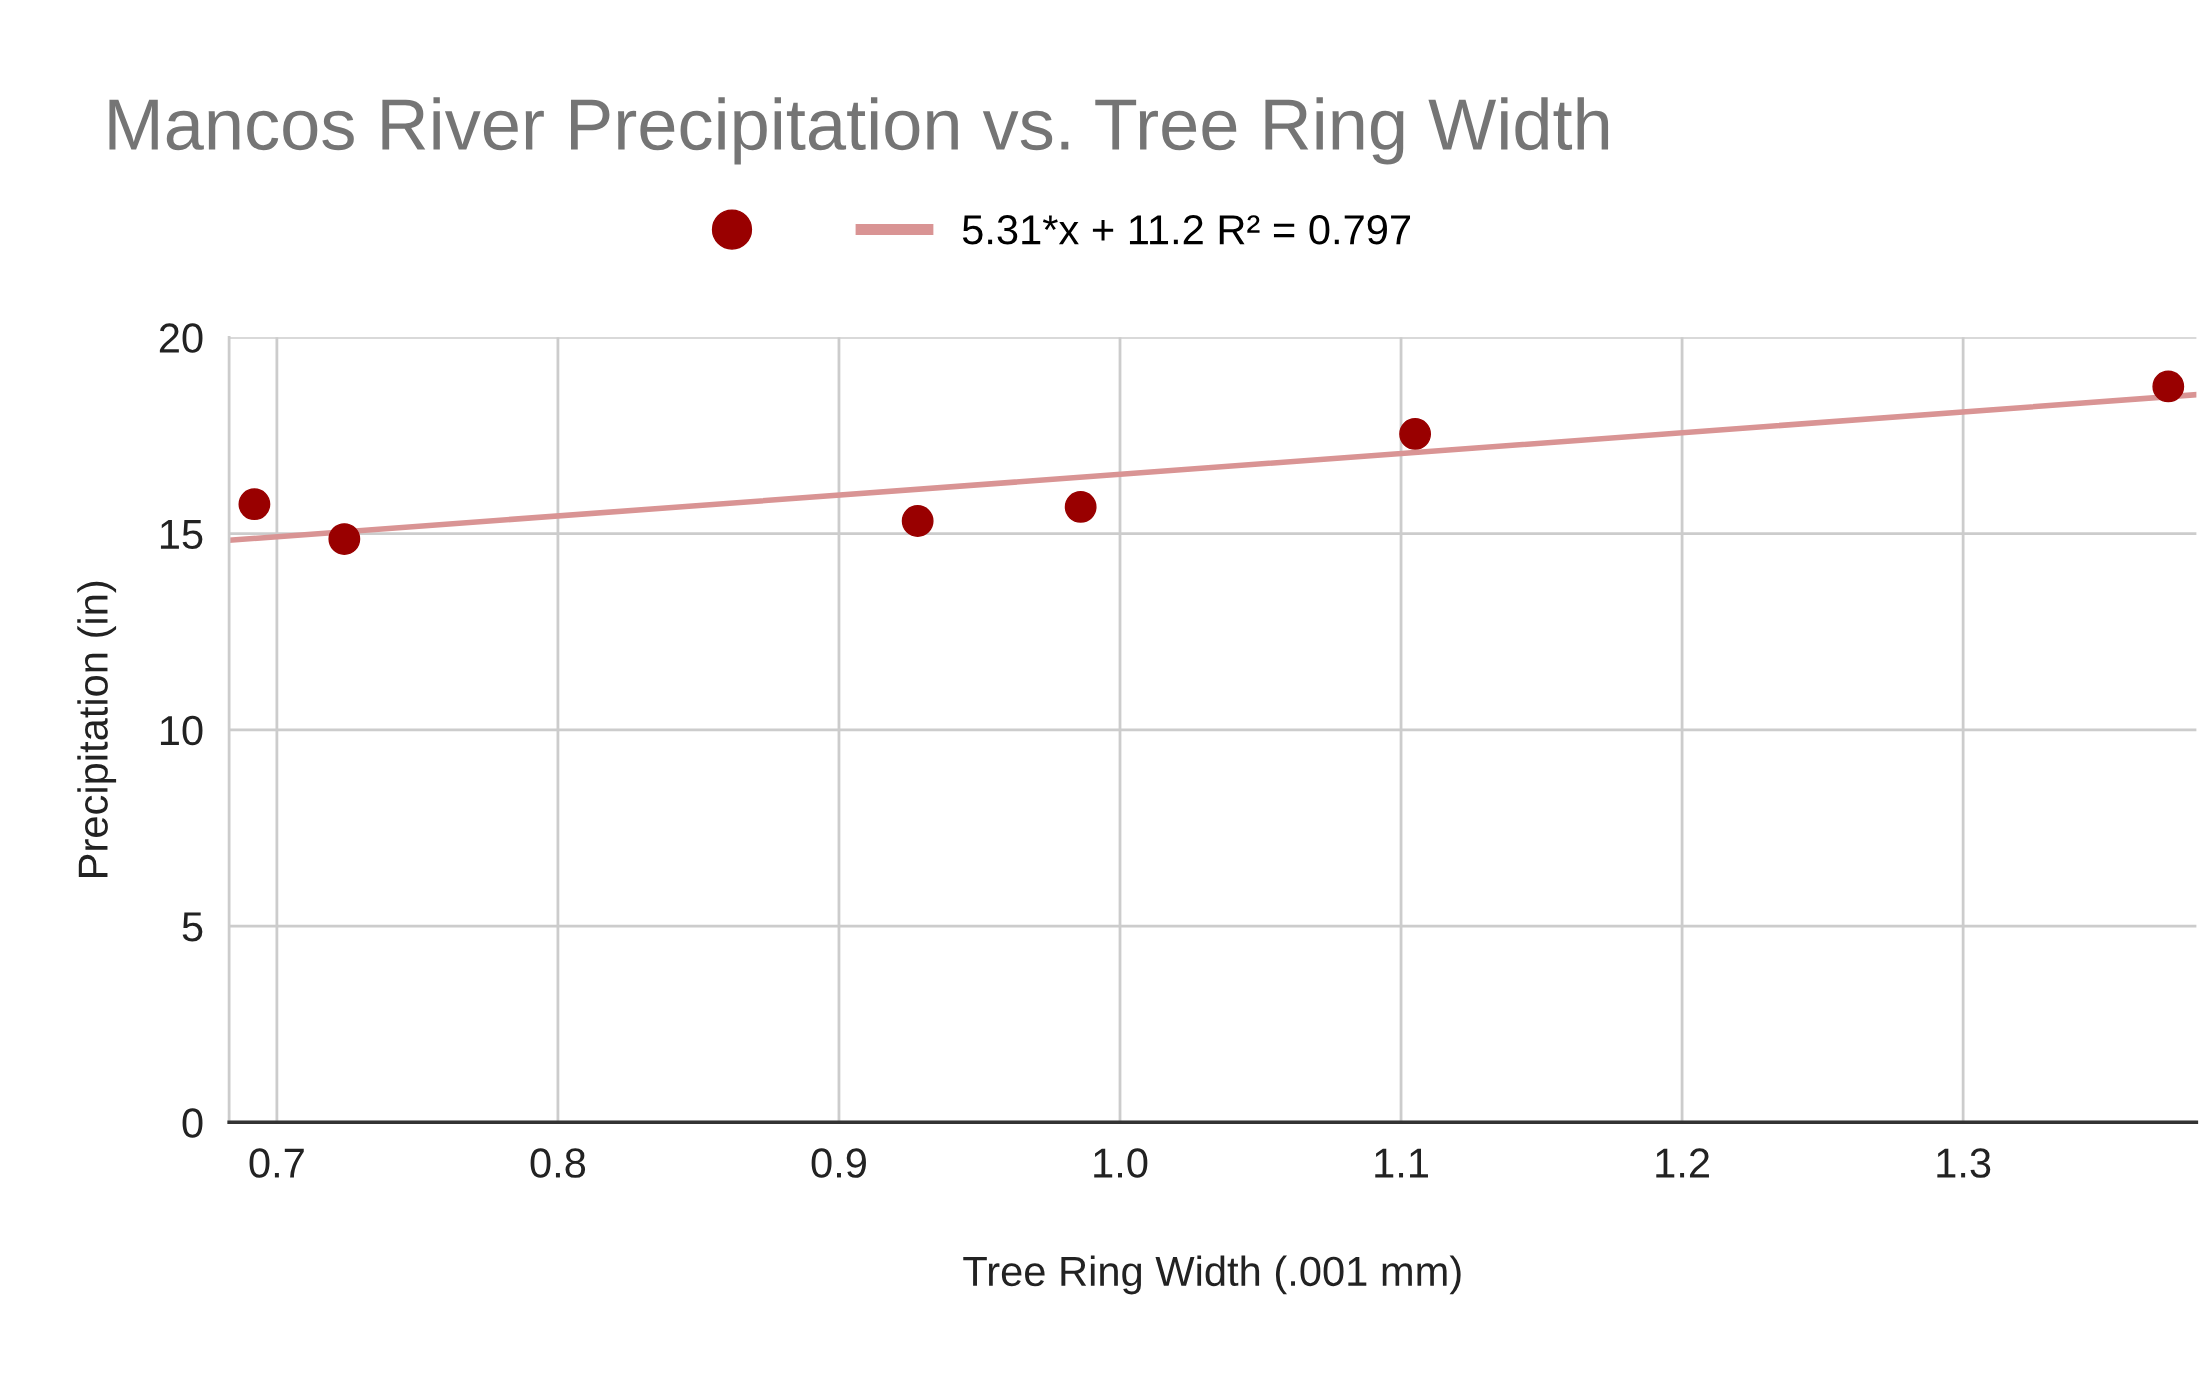  I want to click on y-tick-label: 15, so click(181, 535).